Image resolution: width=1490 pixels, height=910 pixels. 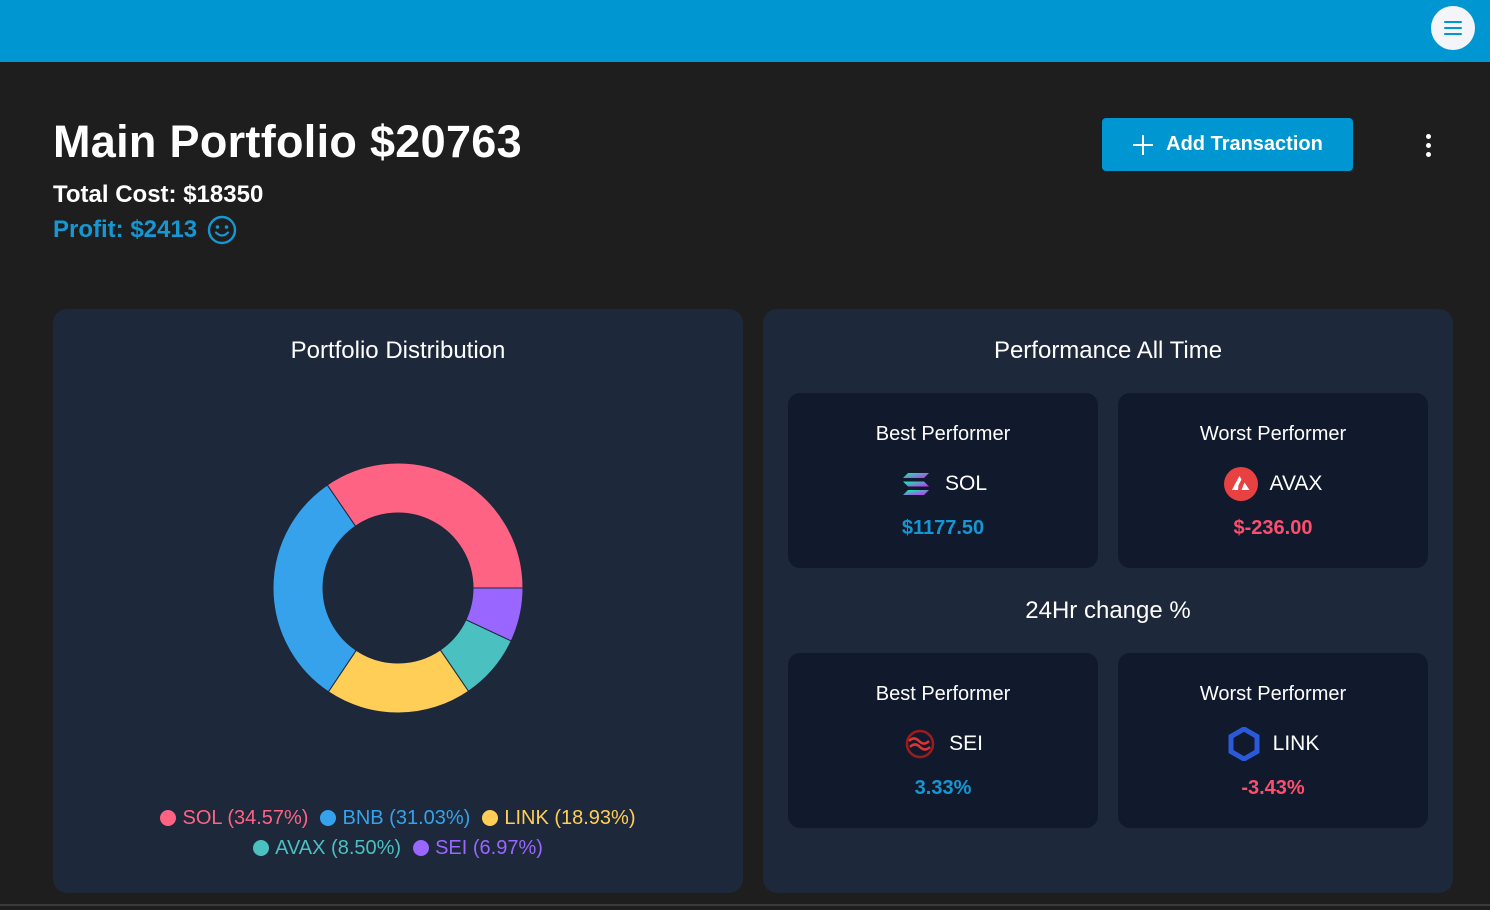 What do you see at coordinates (920, 744) in the screenshot?
I see `sei-icon` at bounding box center [920, 744].